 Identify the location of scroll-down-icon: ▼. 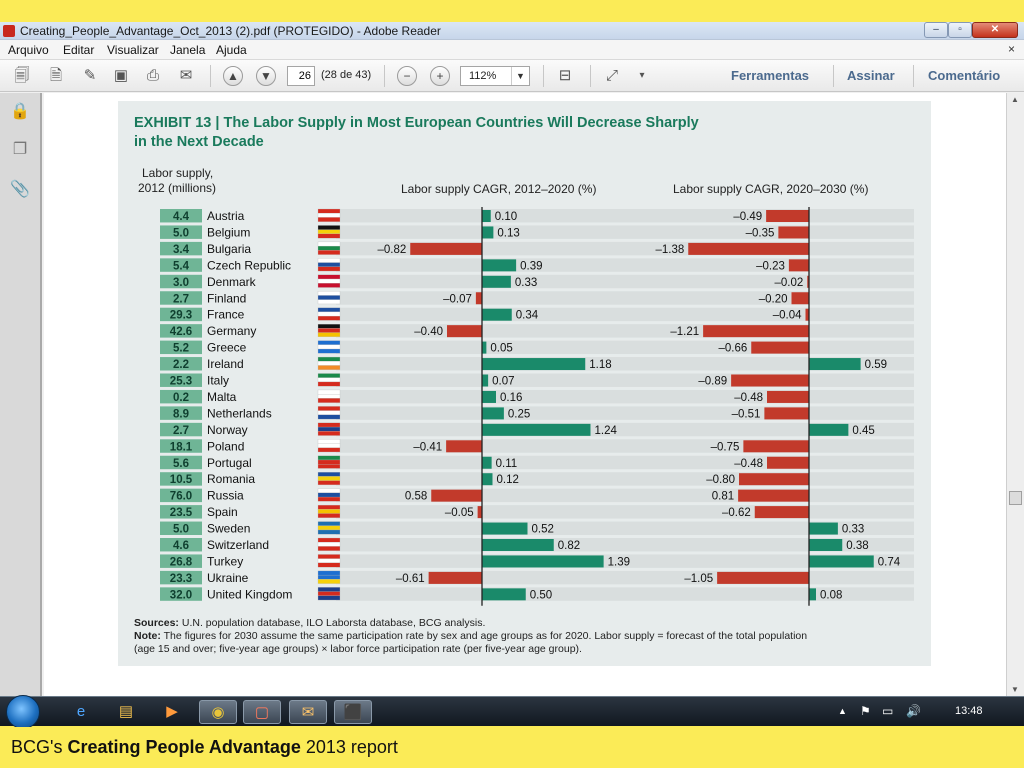
(1015, 689).